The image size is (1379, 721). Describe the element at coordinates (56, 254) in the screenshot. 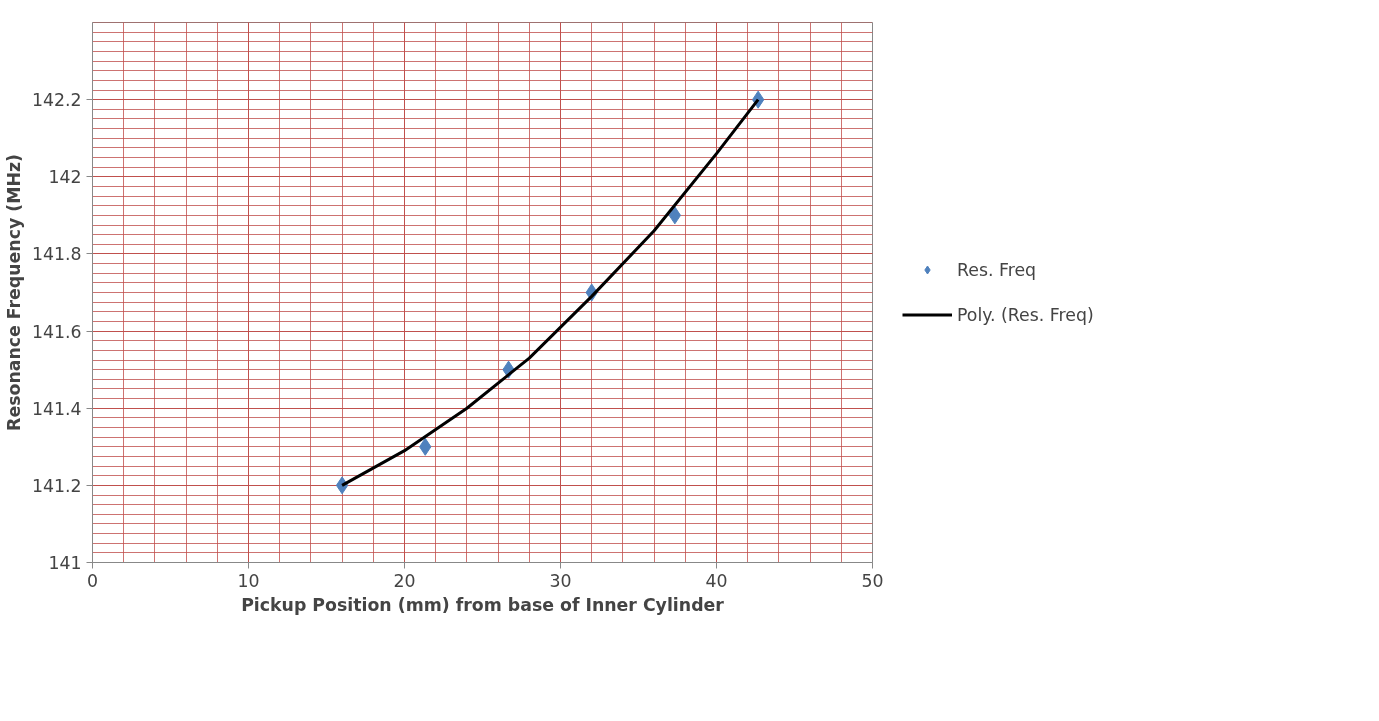

I see `y-tick-label: 141.8` at that location.